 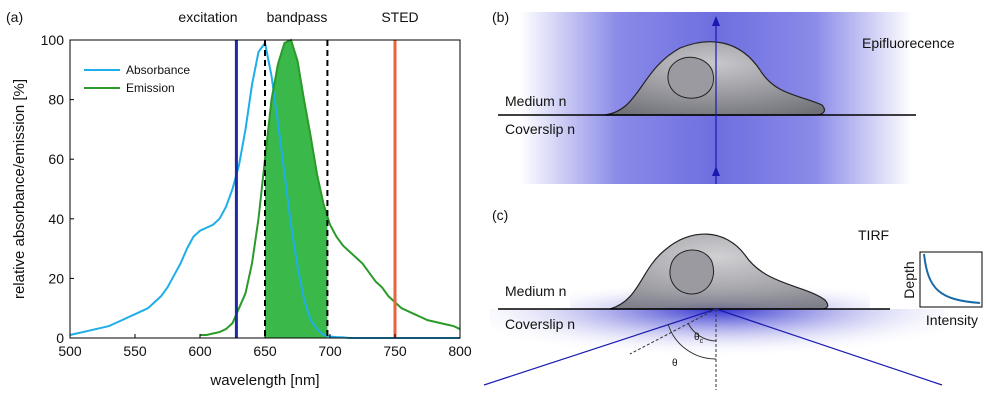 What do you see at coordinates (150, 88) in the screenshot?
I see `legend-label: Emission` at bounding box center [150, 88].